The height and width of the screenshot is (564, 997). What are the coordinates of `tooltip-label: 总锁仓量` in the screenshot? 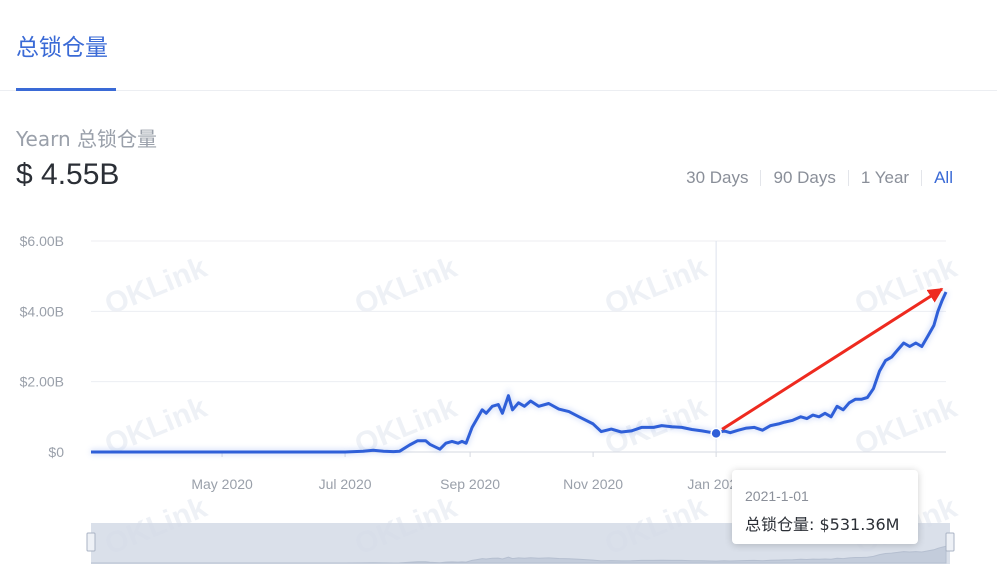 It's located at (777, 524).